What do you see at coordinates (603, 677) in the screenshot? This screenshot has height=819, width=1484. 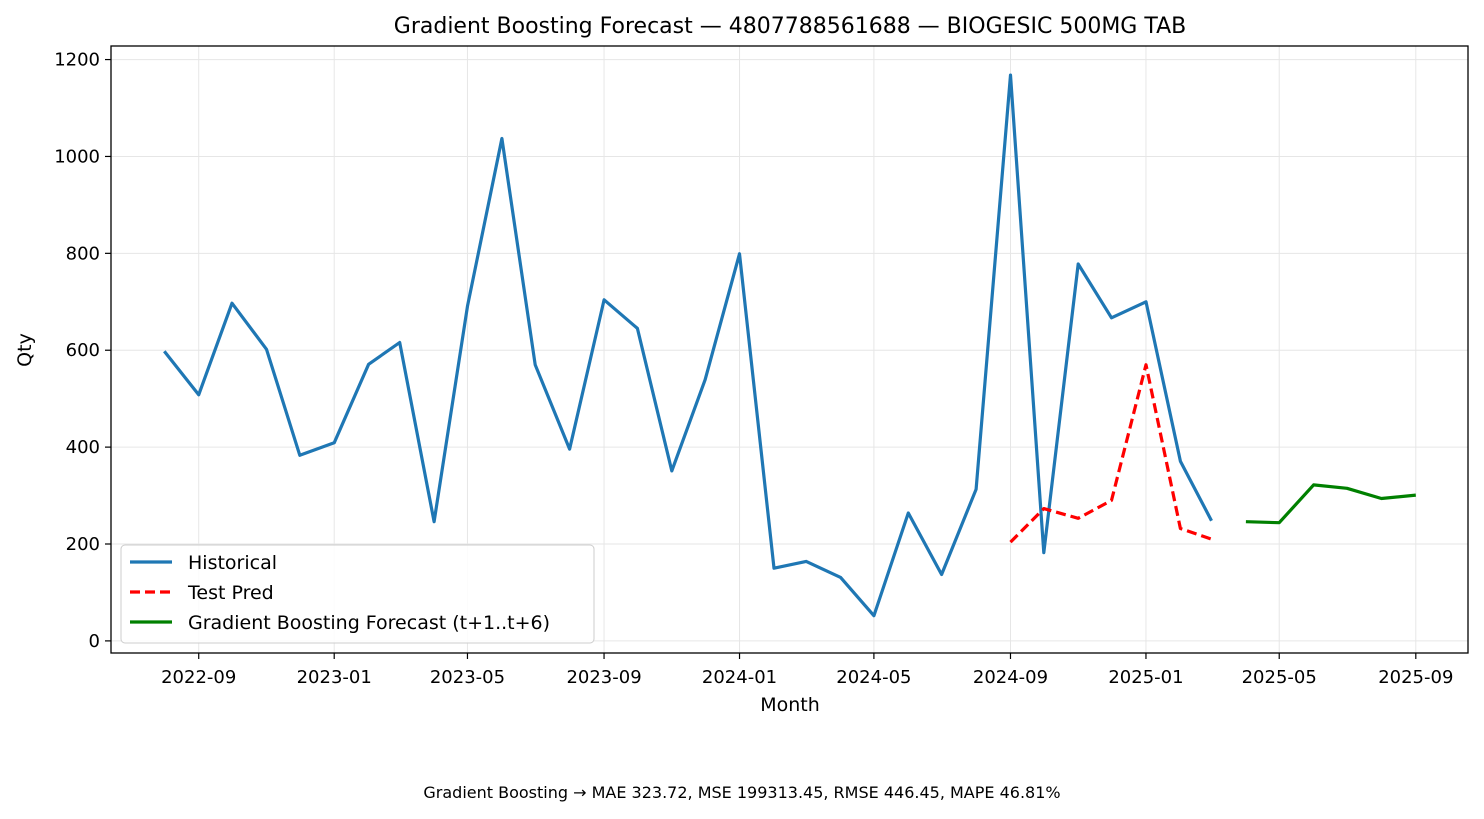 I see `x-tick-label: 2023-09` at bounding box center [603, 677].